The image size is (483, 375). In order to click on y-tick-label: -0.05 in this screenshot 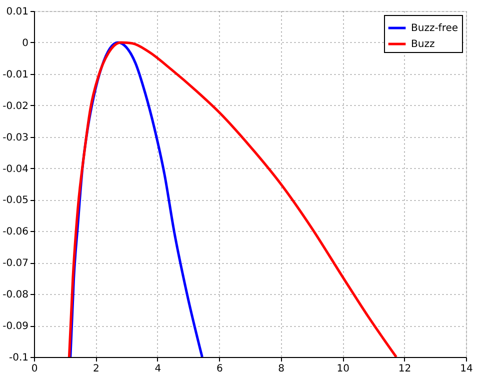, I will do `click(15, 200)`.